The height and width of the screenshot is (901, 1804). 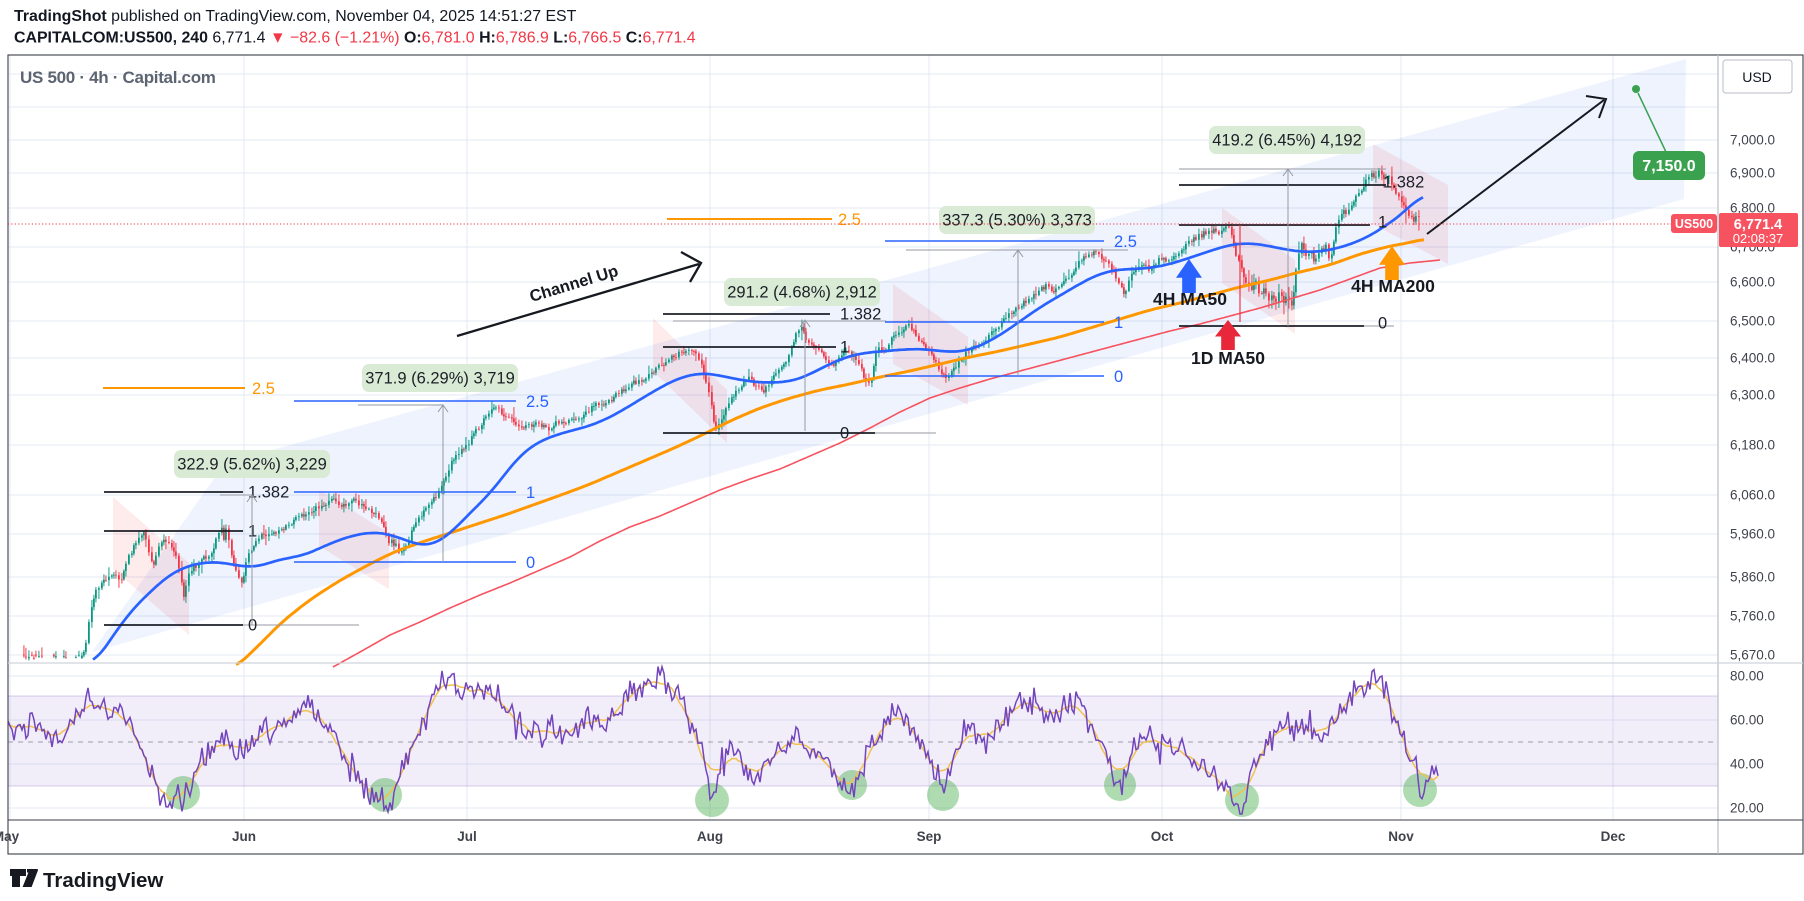 What do you see at coordinates (1747, 808) in the screenshot?
I see `svg-text: 20.00` at bounding box center [1747, 808].